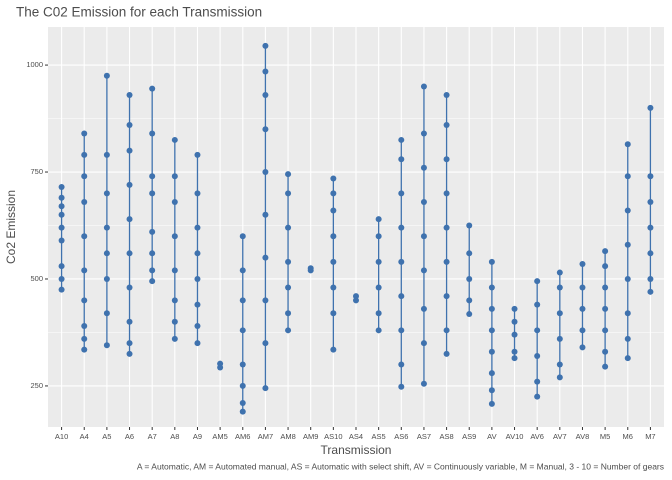  What do you see at coordinates (379, 436) in the screenshot?
I see `x-tick-label: AS5` at bounding box center [379, 436].